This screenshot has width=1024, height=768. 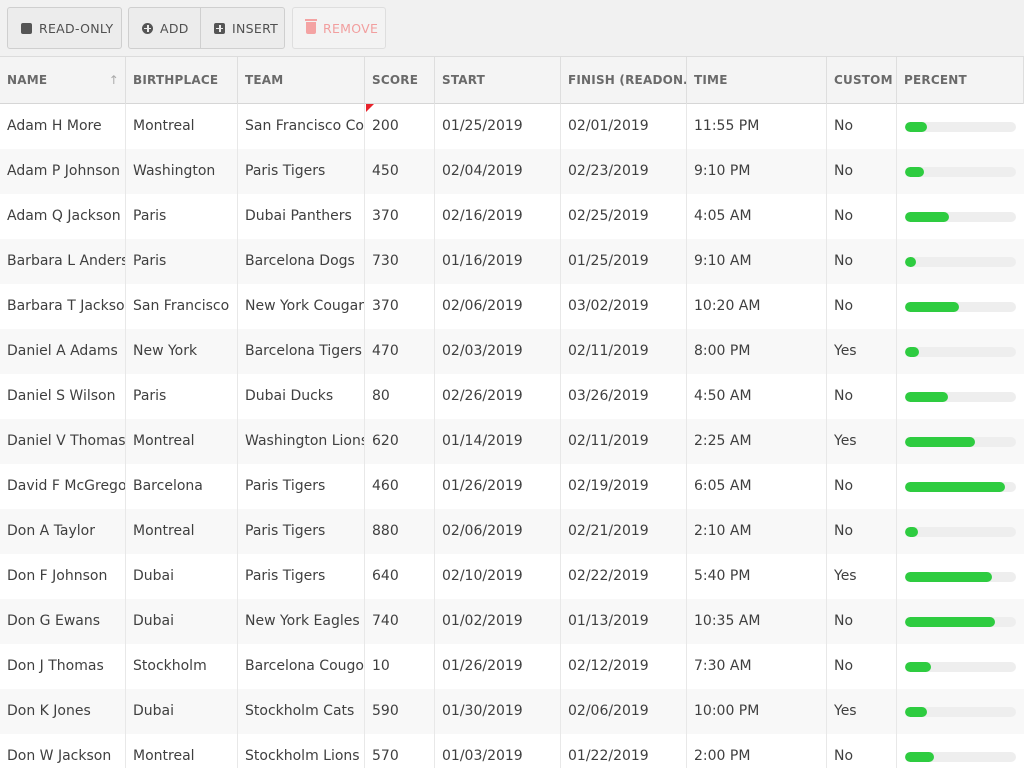 I want to click on add-button: ADD, so click(x=164, y=28).